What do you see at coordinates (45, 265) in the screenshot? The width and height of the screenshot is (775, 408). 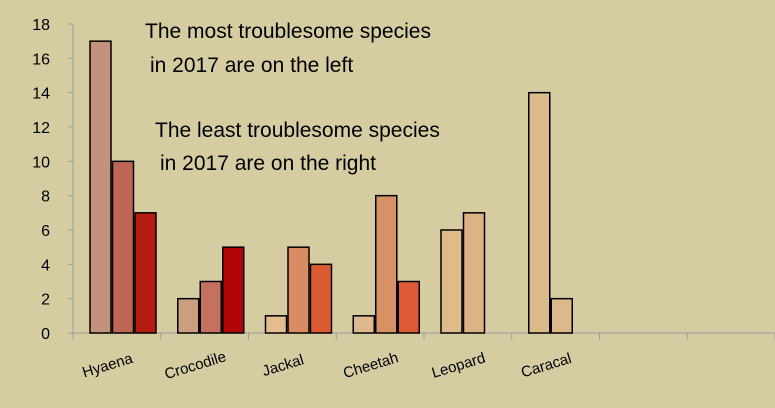 I see `y-tick-label: 4` at bounding box center [45, 265].